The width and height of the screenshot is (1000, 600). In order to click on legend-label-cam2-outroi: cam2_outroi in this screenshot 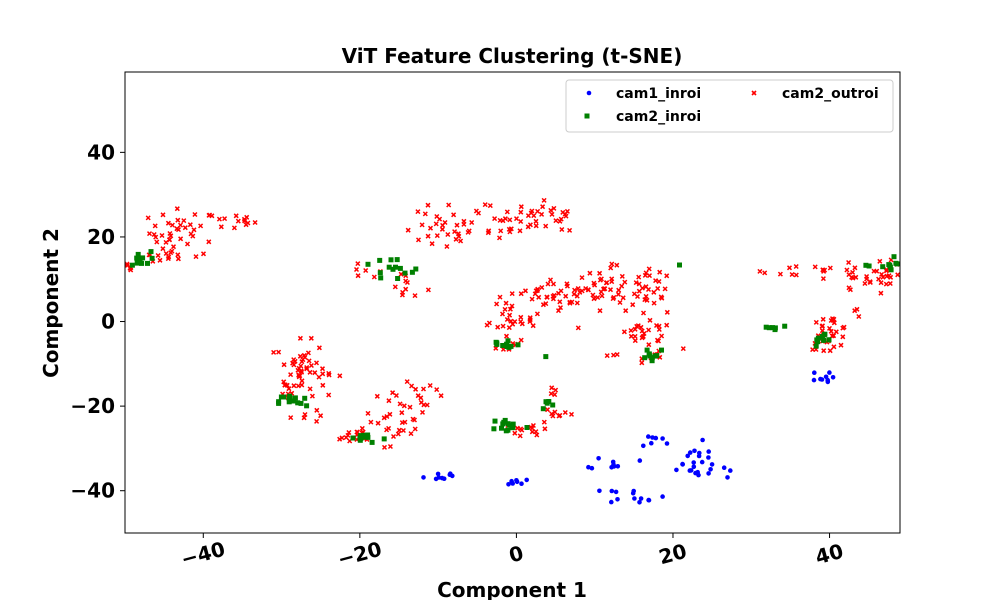, I will do `click(830, 94)`.